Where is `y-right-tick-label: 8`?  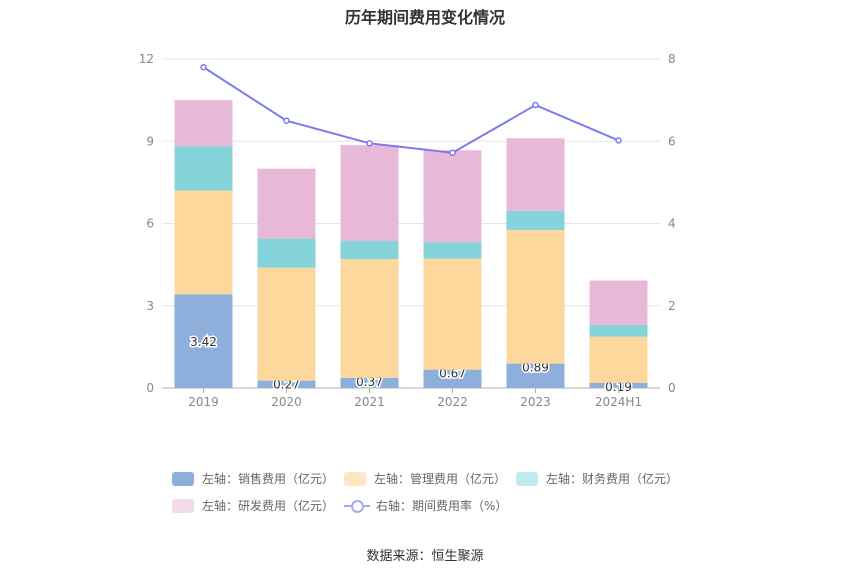 y-right-tick-label: 8 is located at coordinates (672, 59).